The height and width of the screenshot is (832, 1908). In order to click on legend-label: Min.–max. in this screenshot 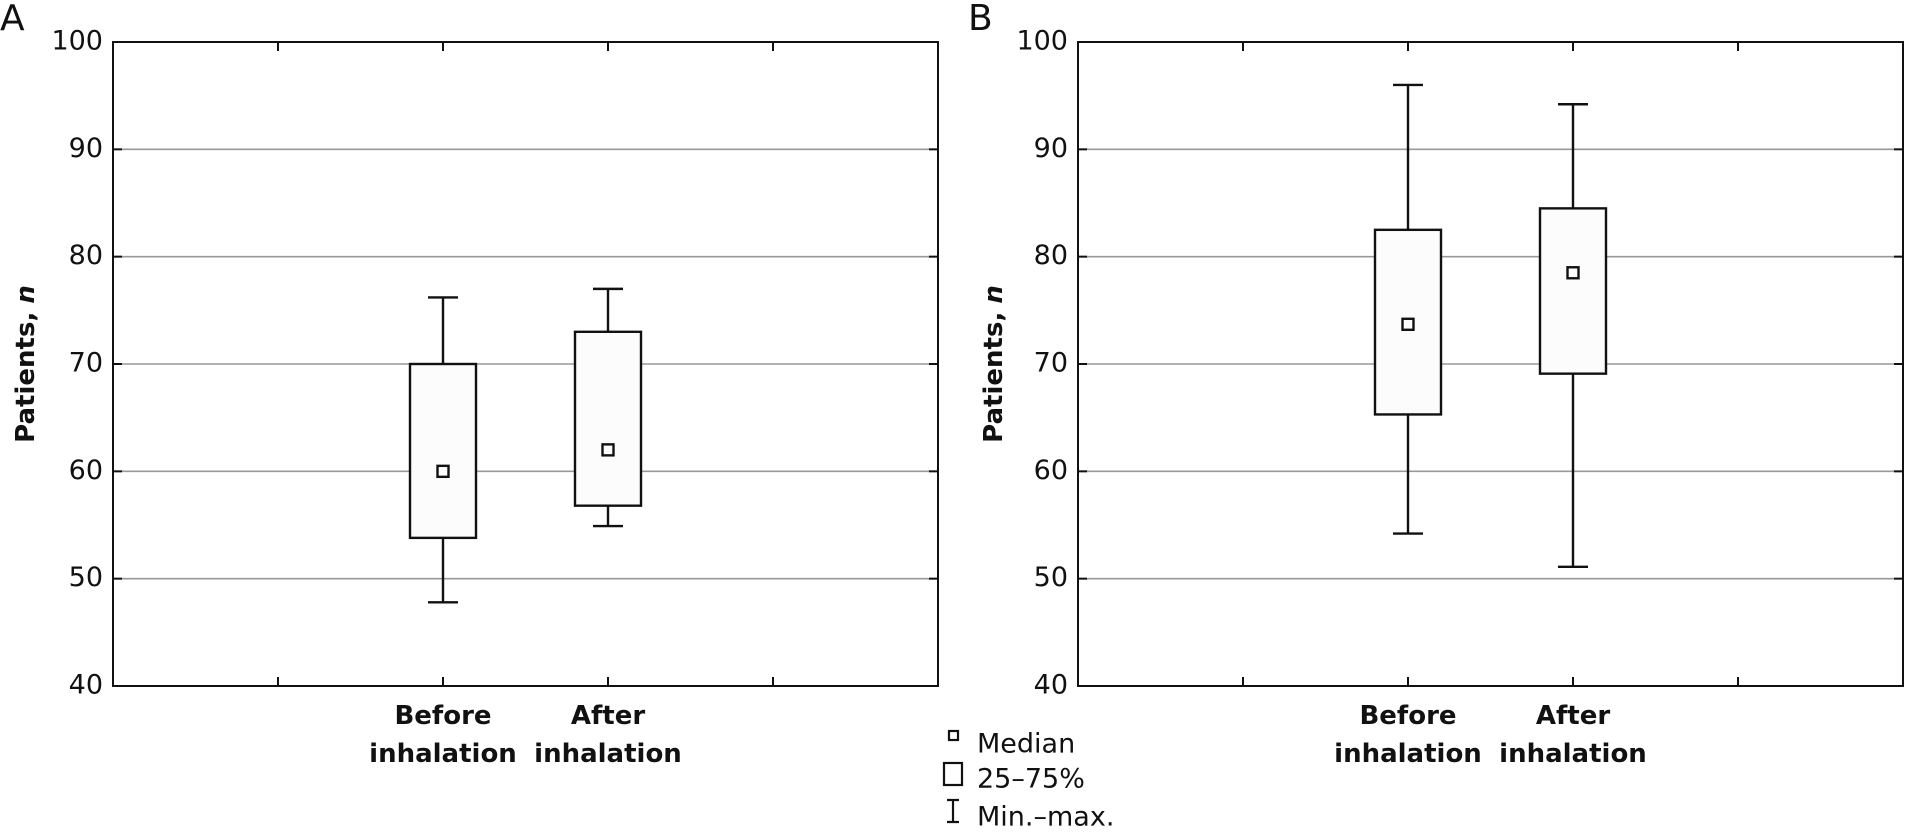, I will do `click(1045, 817)`.